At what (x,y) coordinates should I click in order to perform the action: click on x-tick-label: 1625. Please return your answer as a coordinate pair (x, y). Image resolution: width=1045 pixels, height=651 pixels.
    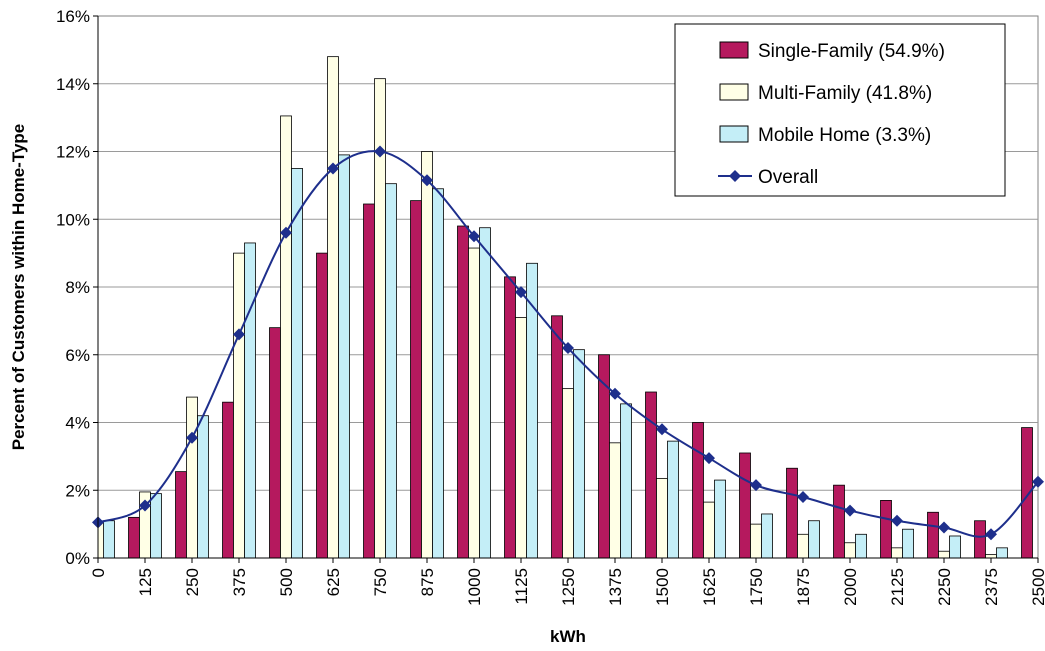
    Looking at the image, I should click on (709, 587).